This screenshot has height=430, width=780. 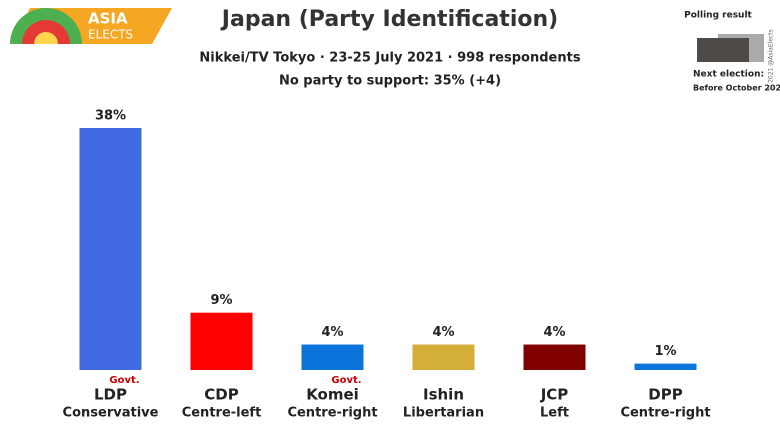 I want to click on logo-fan-center, so click(x=46, y=38).